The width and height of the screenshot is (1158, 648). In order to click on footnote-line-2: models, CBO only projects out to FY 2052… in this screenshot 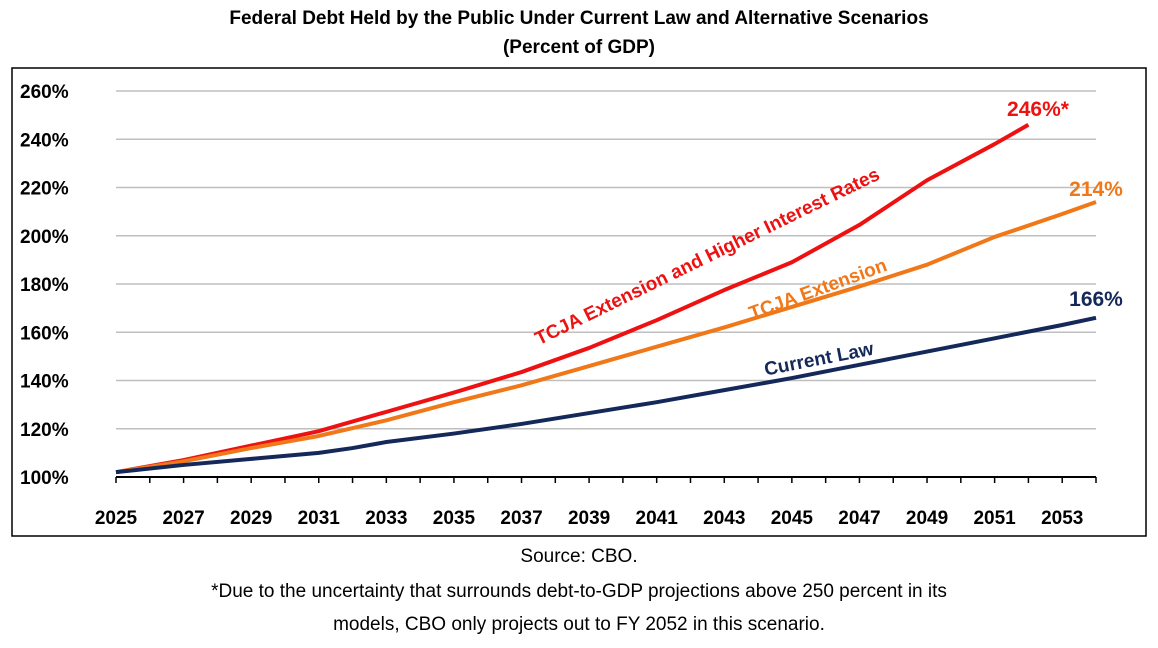, I will do `click(579, 624)`.